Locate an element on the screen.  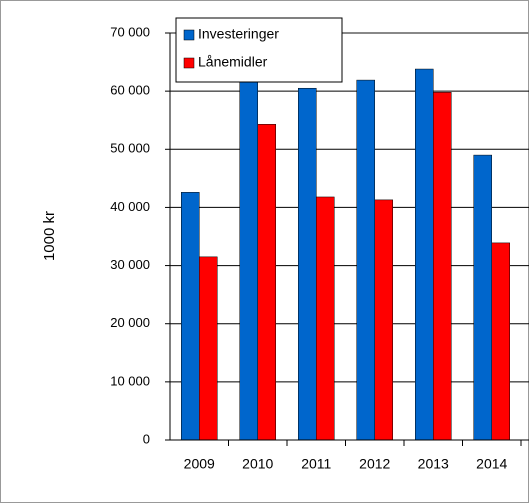
legend-label: Investeringer is located at coordinates (238, 34).